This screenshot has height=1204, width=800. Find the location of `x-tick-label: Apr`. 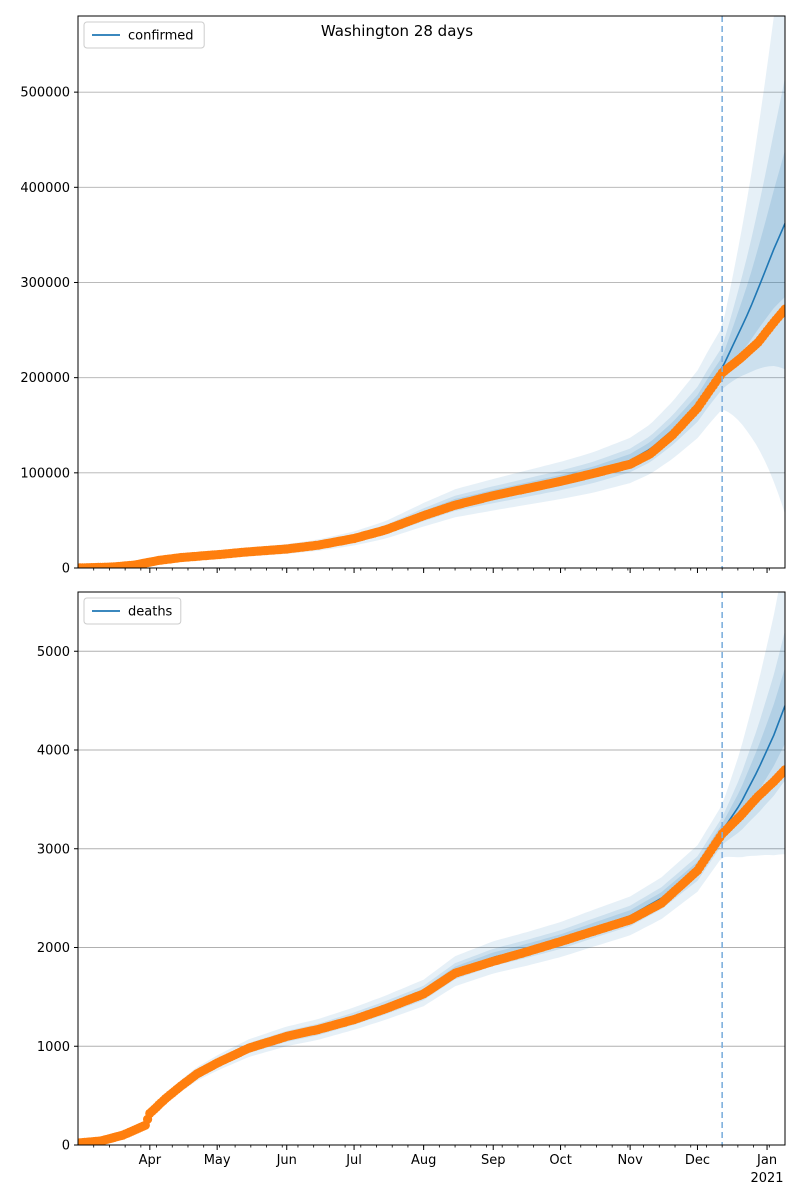

x-tick-label: Apr is located at coordinates (150, 1160).